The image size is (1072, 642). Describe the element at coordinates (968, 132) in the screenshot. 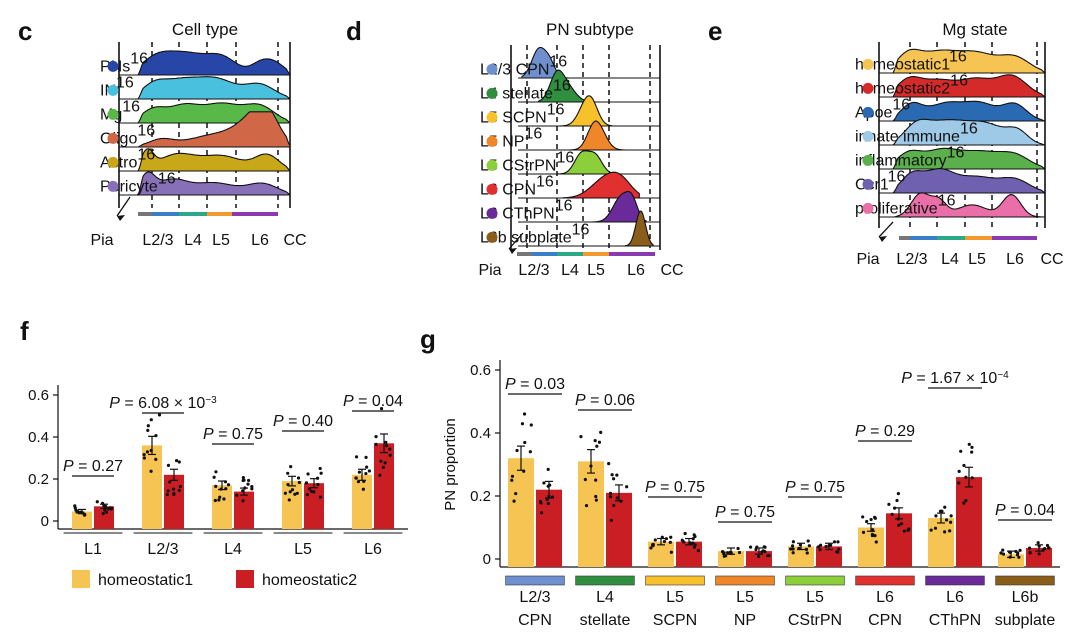

I see `density-ridge-innate-immune` at that location.